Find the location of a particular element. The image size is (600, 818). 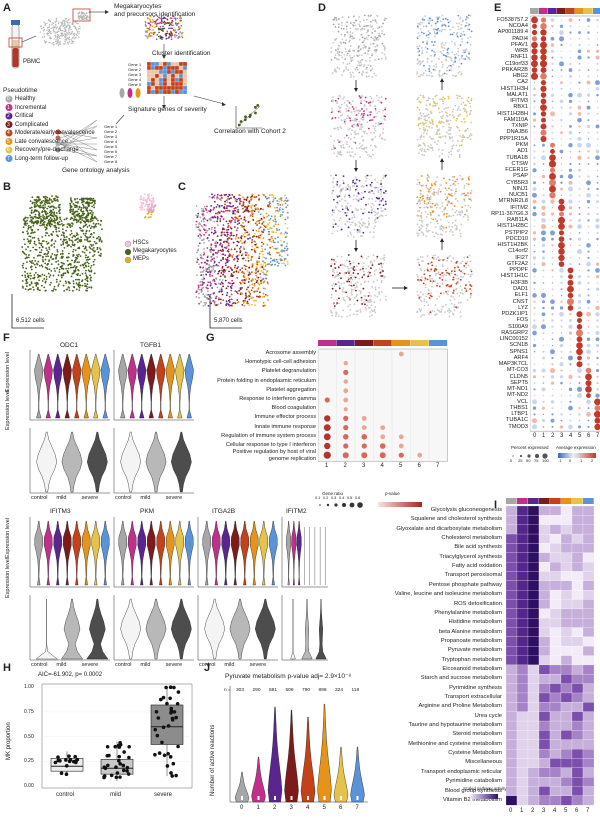

tube-layer is located at coordinates (15, 44).